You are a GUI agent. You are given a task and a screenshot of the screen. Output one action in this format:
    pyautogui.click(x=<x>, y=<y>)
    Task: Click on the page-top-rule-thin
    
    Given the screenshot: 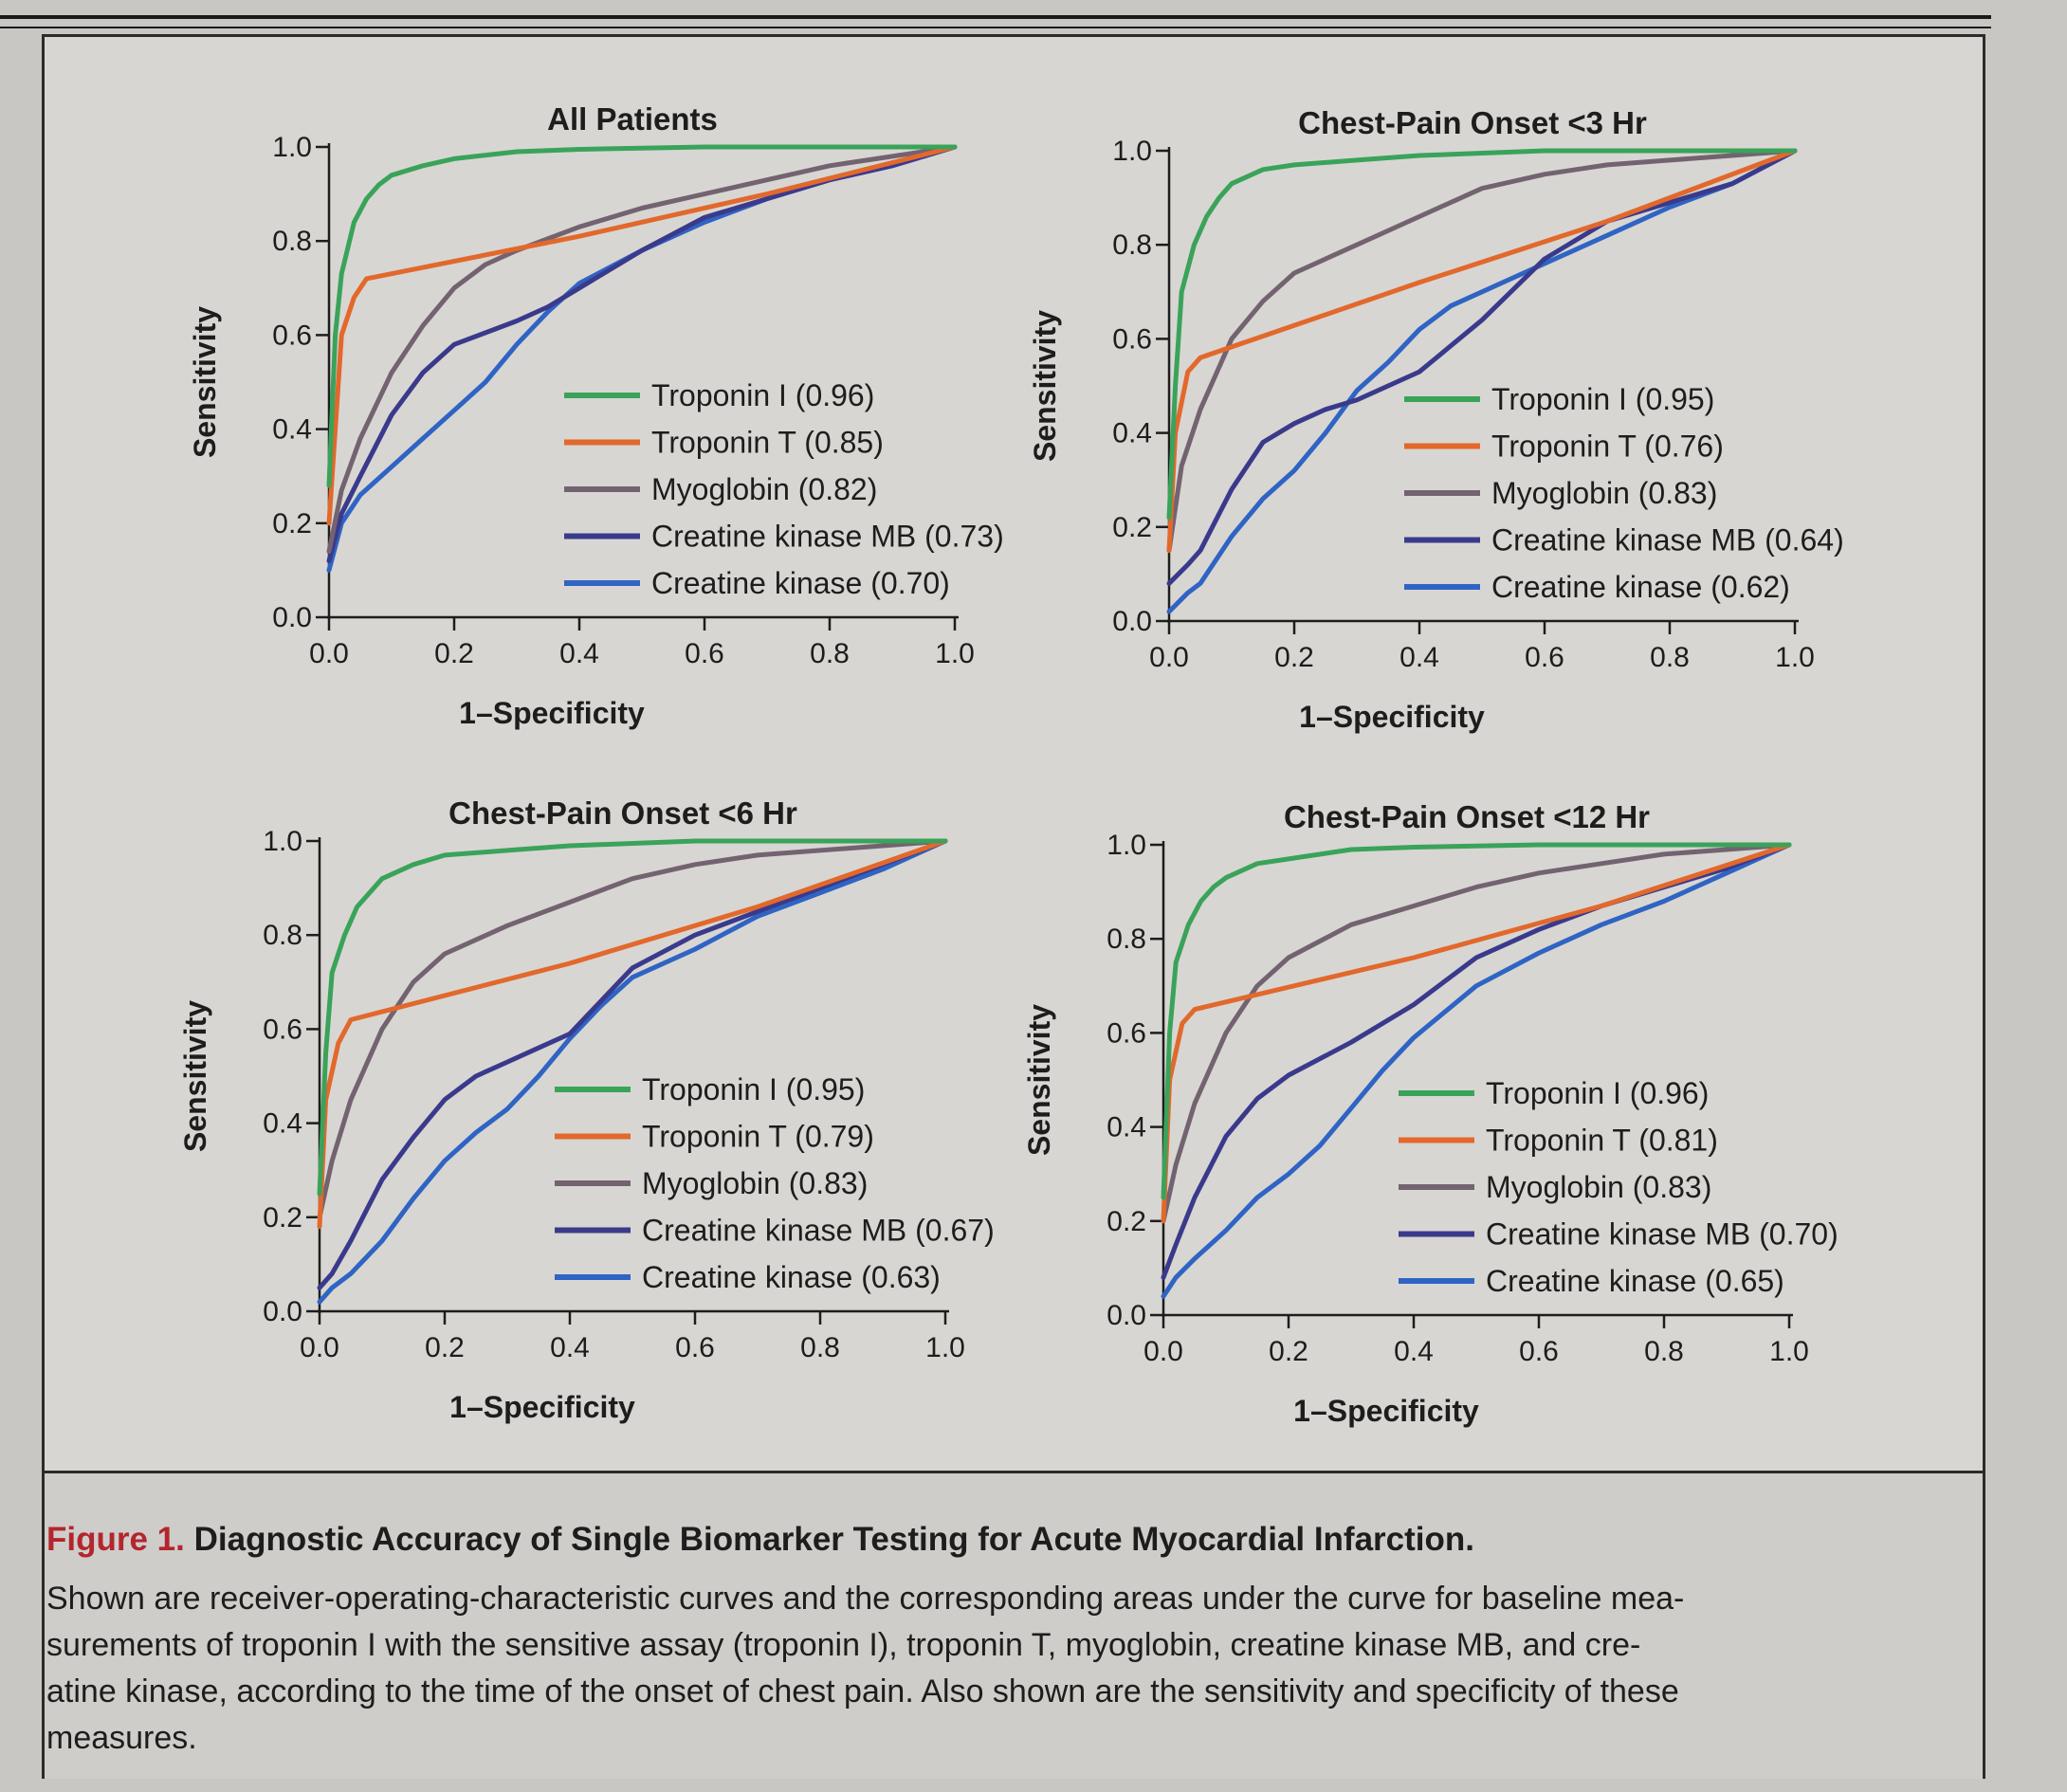 What is the action you would take?
    pyautogui.click(x=996, y=27)
    